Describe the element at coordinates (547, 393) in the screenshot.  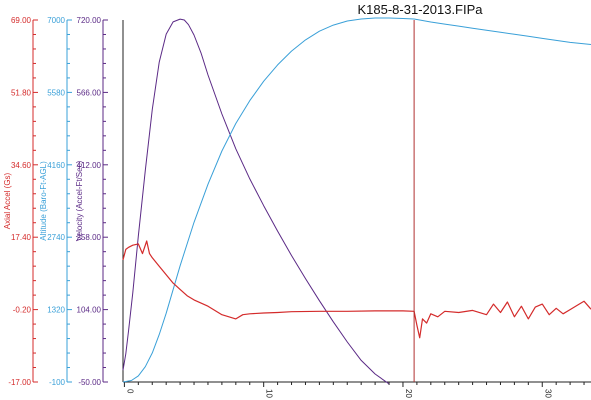
I see `time-tick-label: 30` at that location.